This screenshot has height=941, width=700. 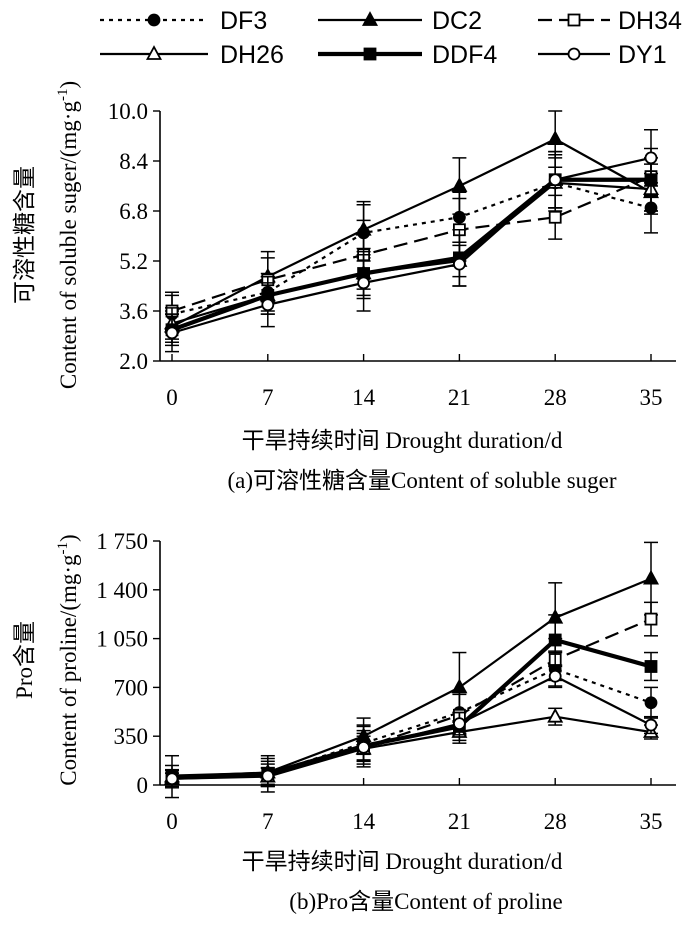 I want to click on y-axis-label-en: Content of proline/(mg·g-1), so click(x=68, y=659).